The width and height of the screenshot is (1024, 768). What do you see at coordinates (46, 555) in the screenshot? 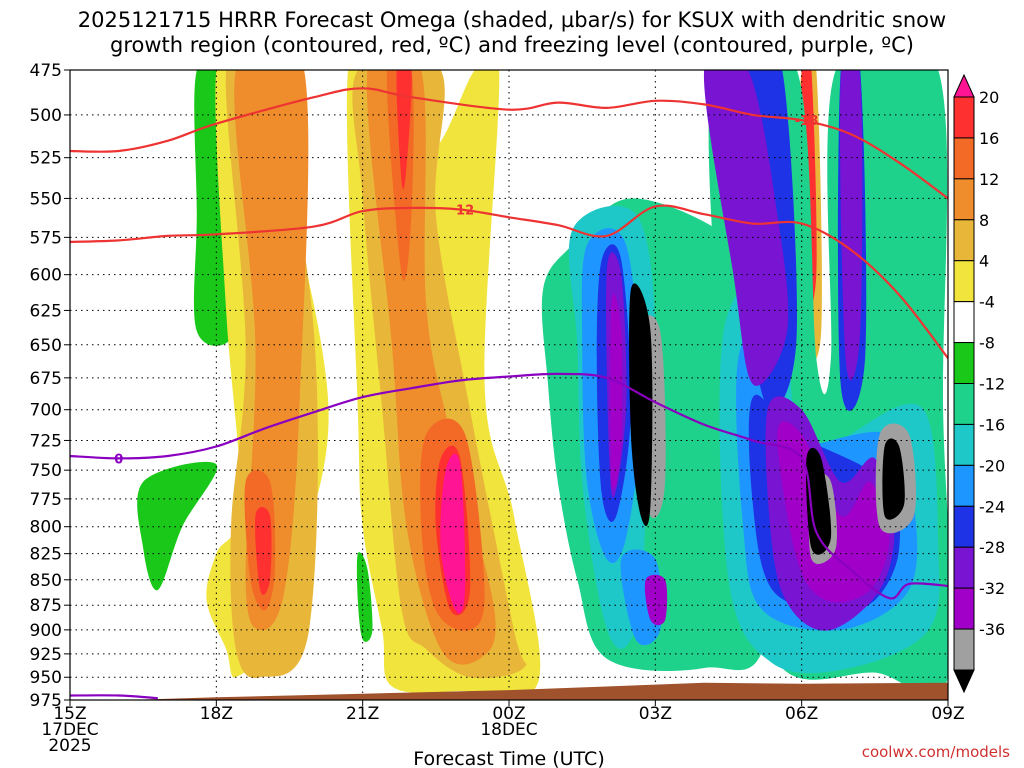
I see `y-tick-label: 825` at bounding box center [46, 555].